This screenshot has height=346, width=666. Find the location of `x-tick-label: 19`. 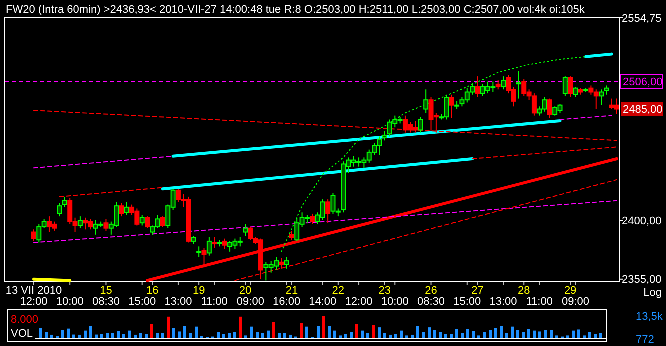

x-tick-label: 19 is located at coordinates (199, 291).